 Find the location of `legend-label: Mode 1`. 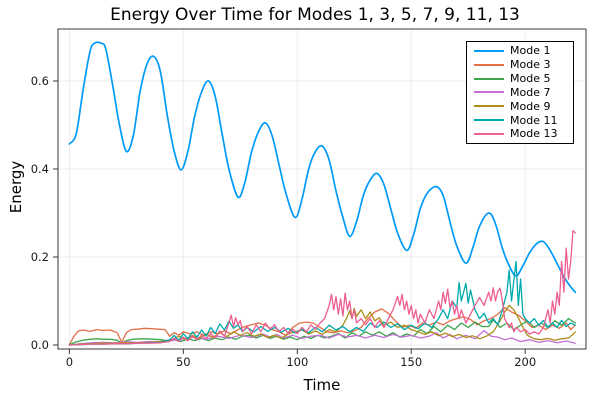

legend-label: Mode 1 is located at coordinates (530, 51).